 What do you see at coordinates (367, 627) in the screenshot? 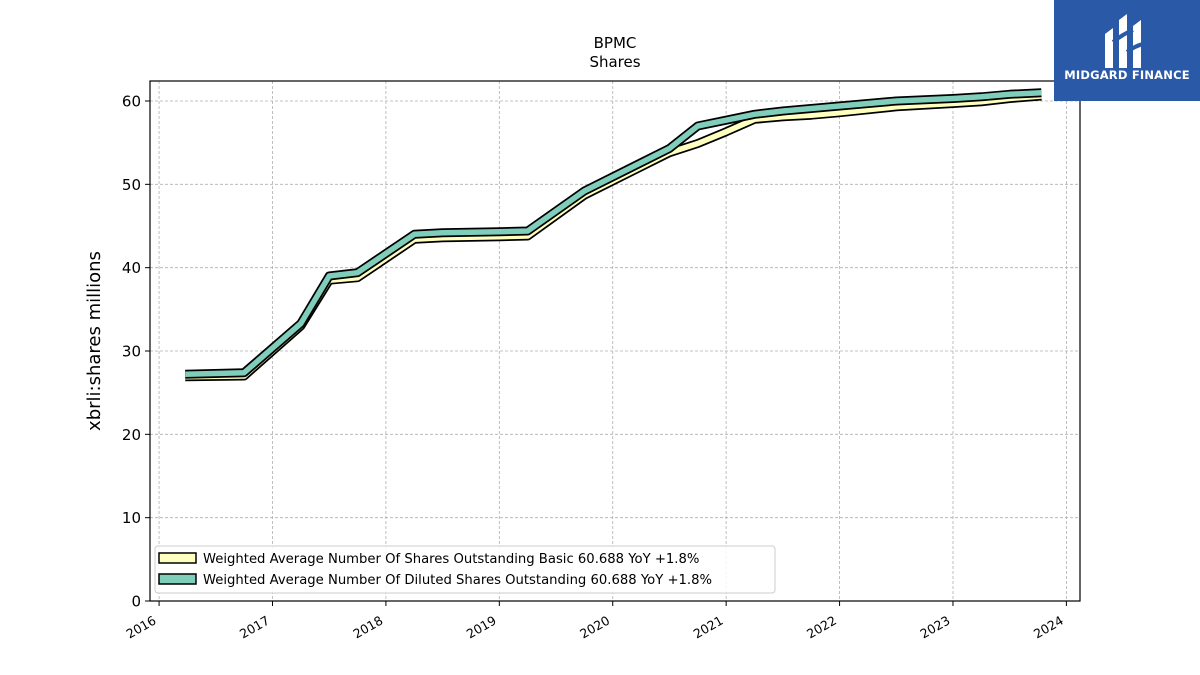
I see `x-tick-label-2018: 2018` at bounding box center [367, 627].